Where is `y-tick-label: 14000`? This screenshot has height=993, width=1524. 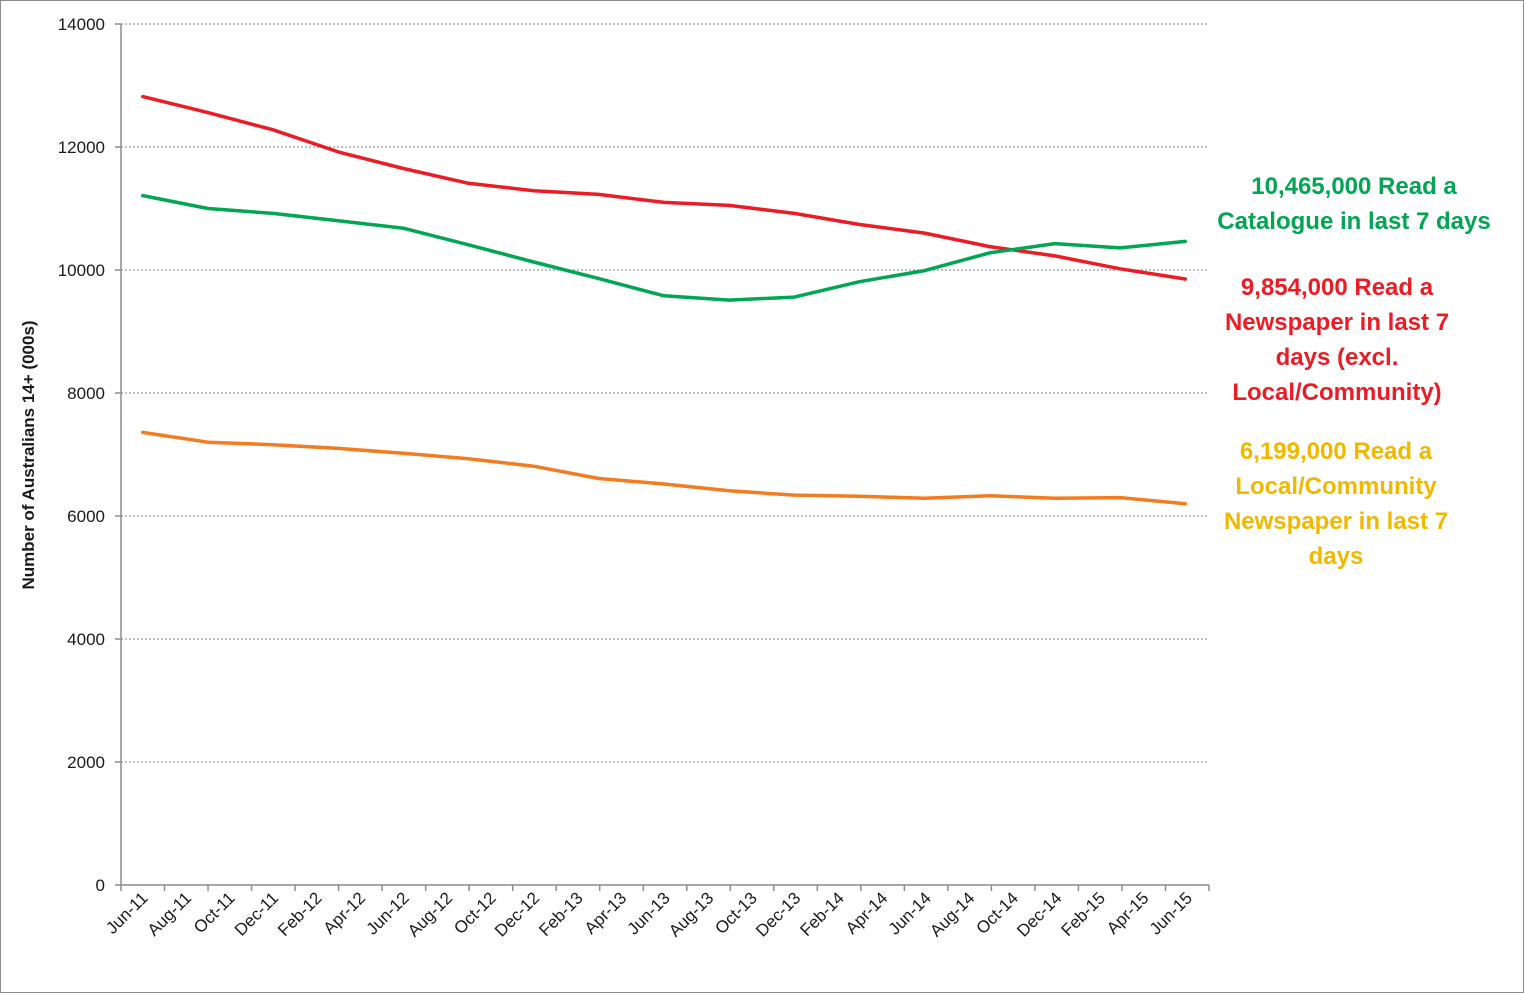
y-tick-label: 14000 is located at coordinates (81, 24).